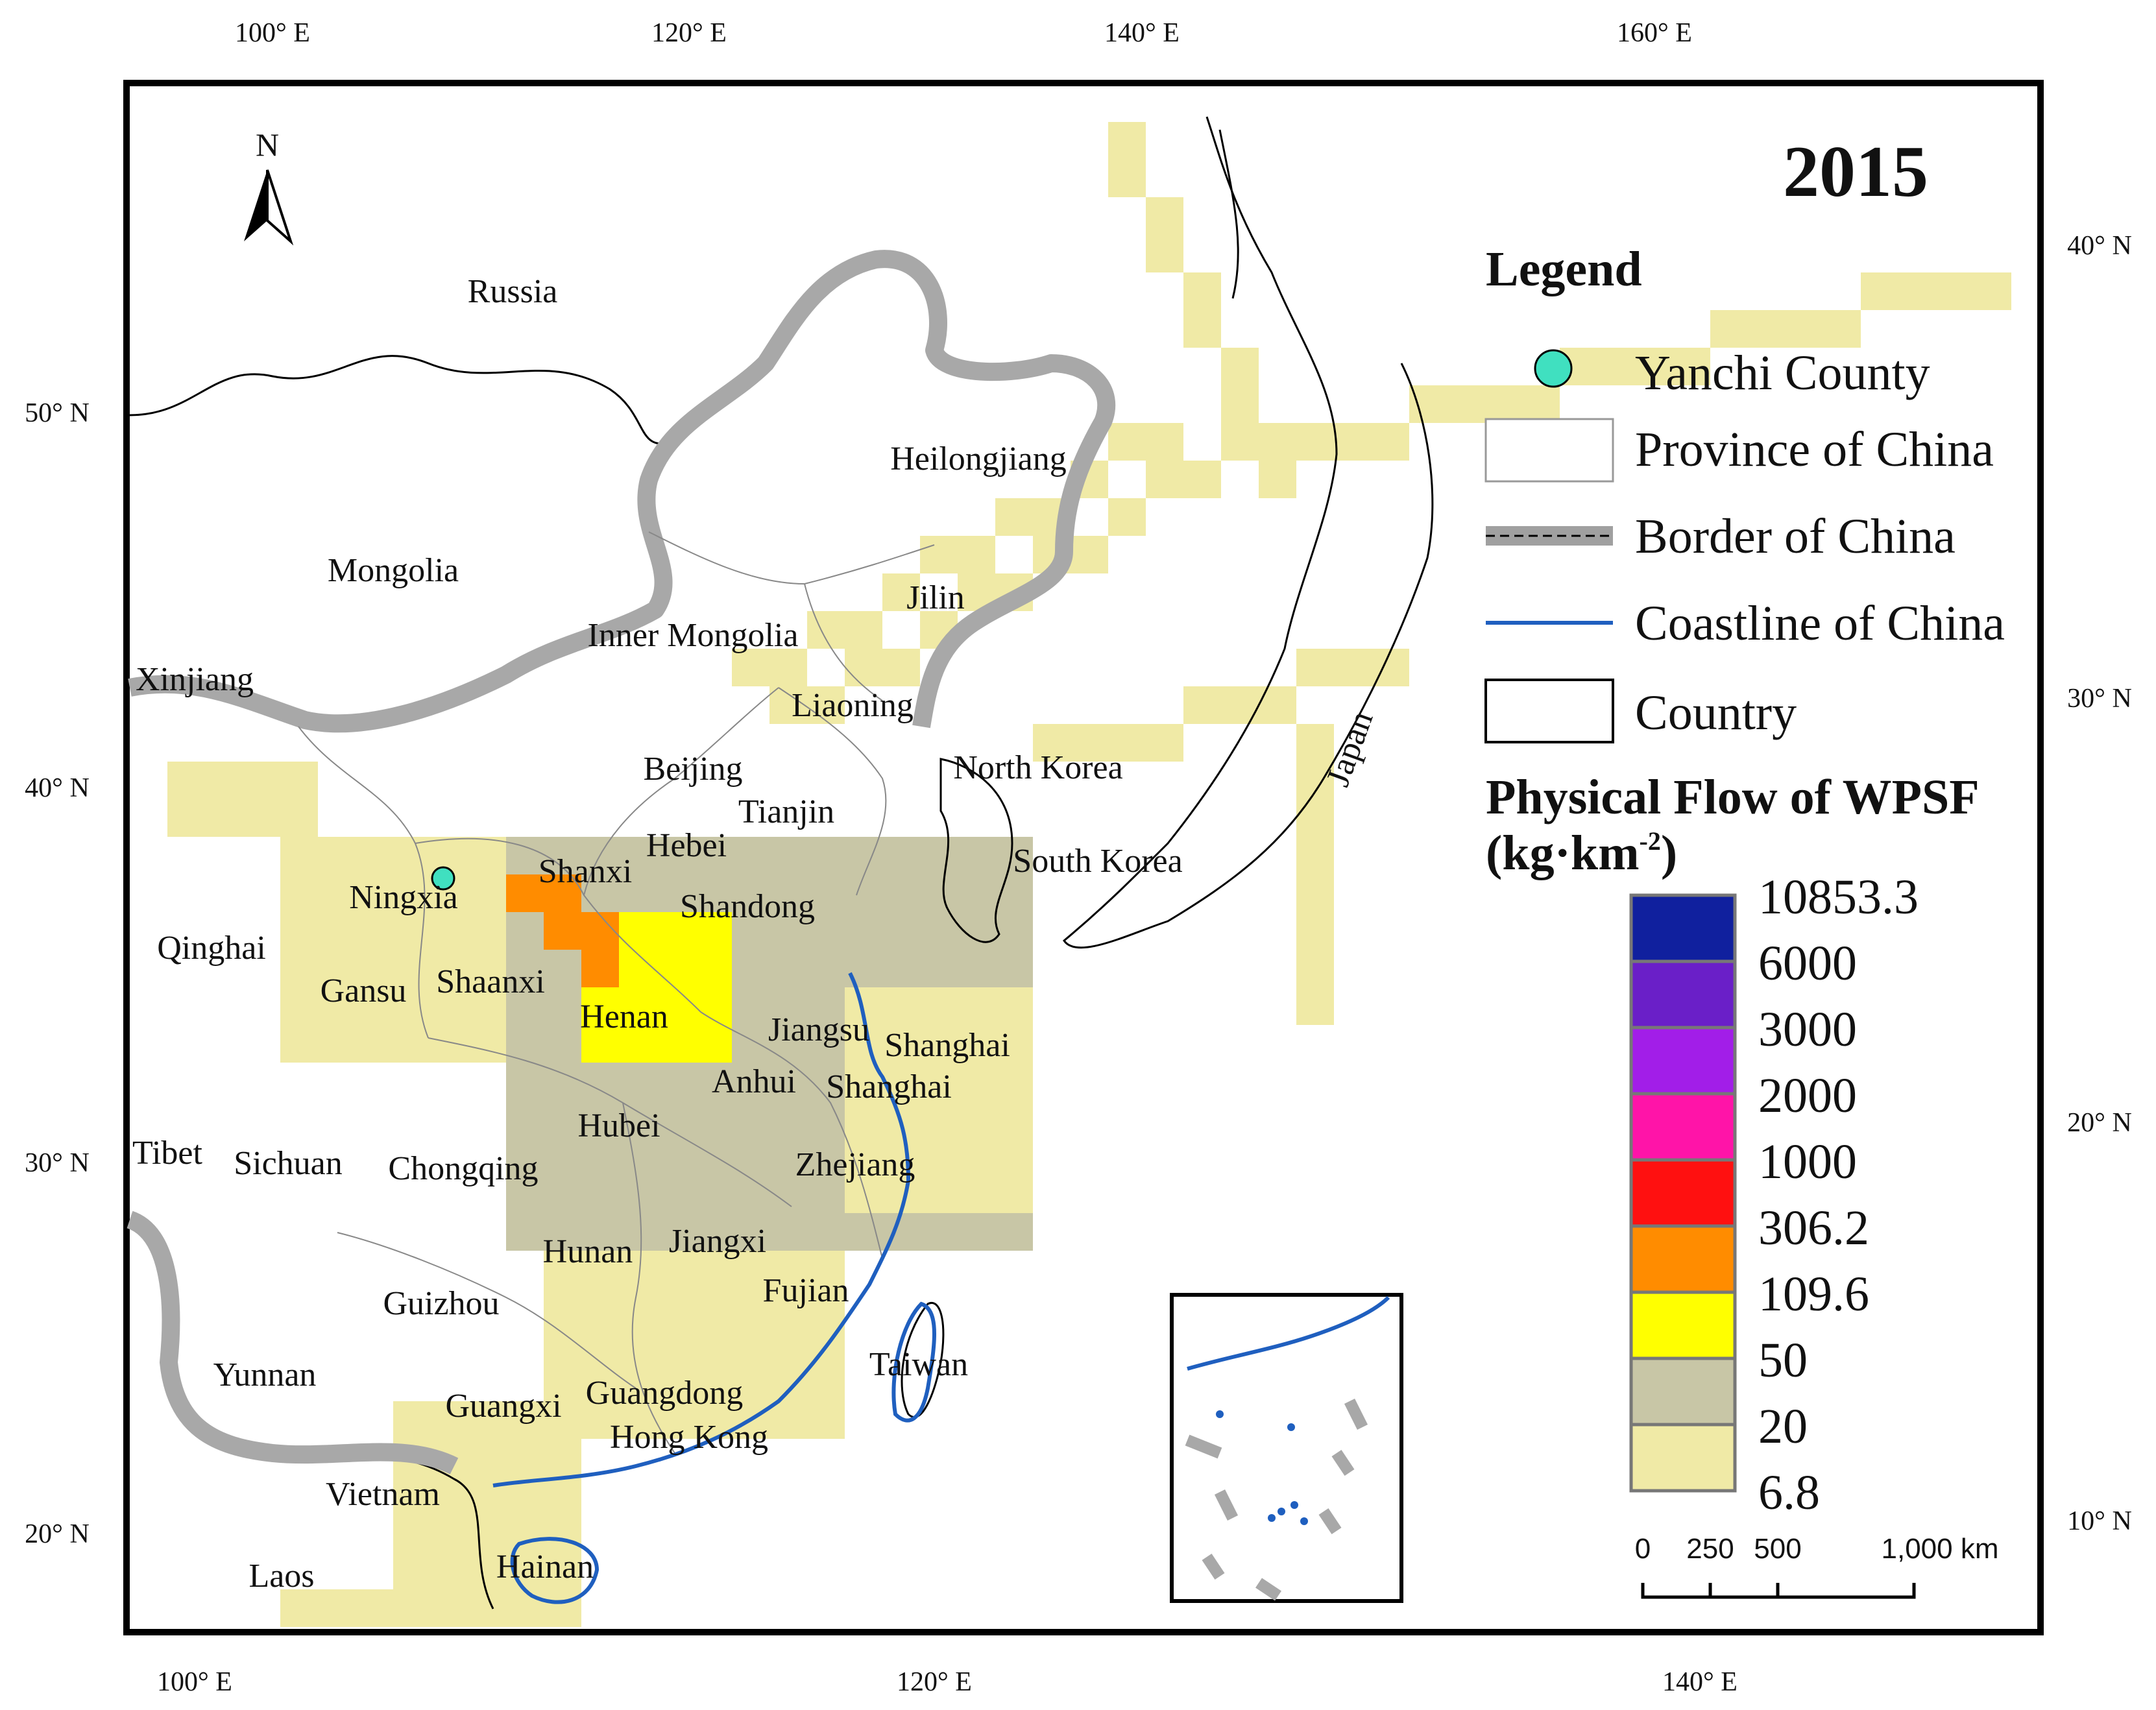 This screenshot has width=2156, height=1710. I want to click on province-label: Tibet, so click(167, 1153).